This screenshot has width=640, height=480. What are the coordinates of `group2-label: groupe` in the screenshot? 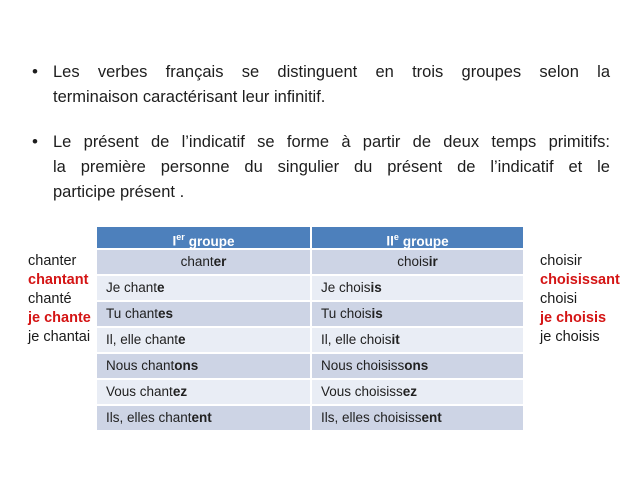 It's located at (425, 241).